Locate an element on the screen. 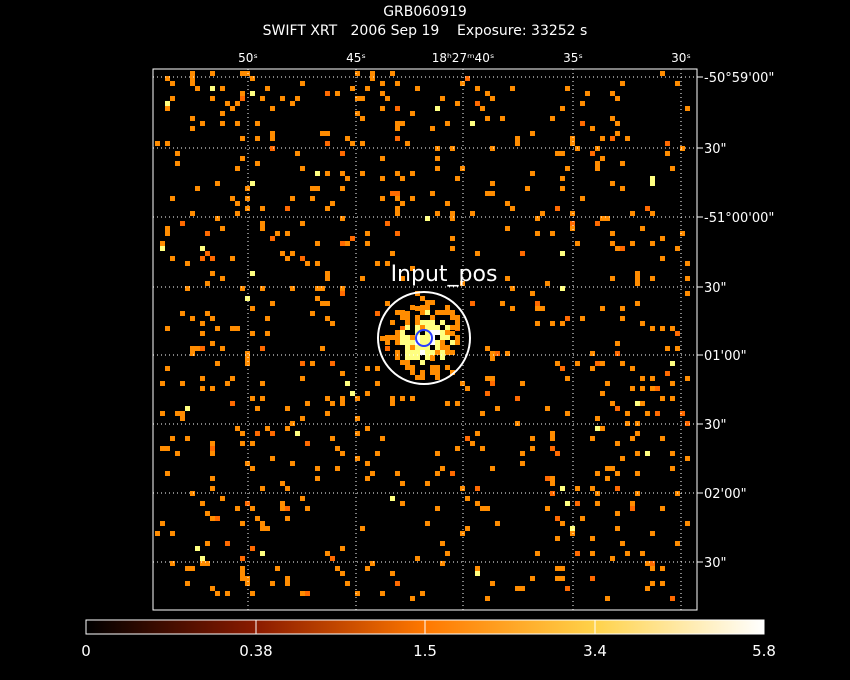 This screenshot has height=680, width=850. source-region-circle is located at coordinates (424, 338).